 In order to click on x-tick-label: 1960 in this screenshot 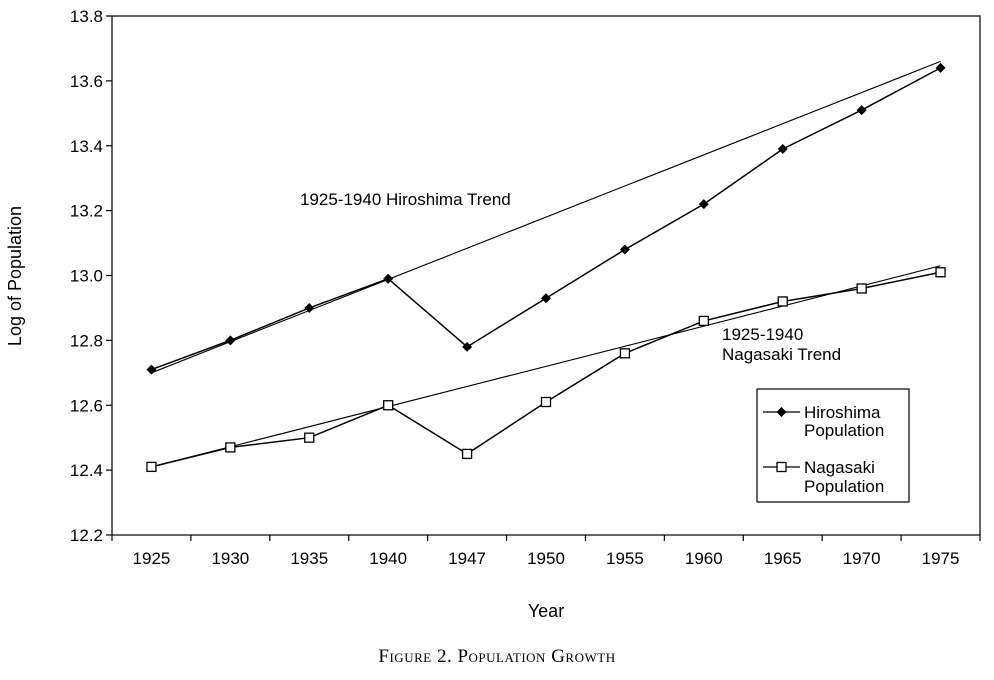, I will do `click(704, 558)`.